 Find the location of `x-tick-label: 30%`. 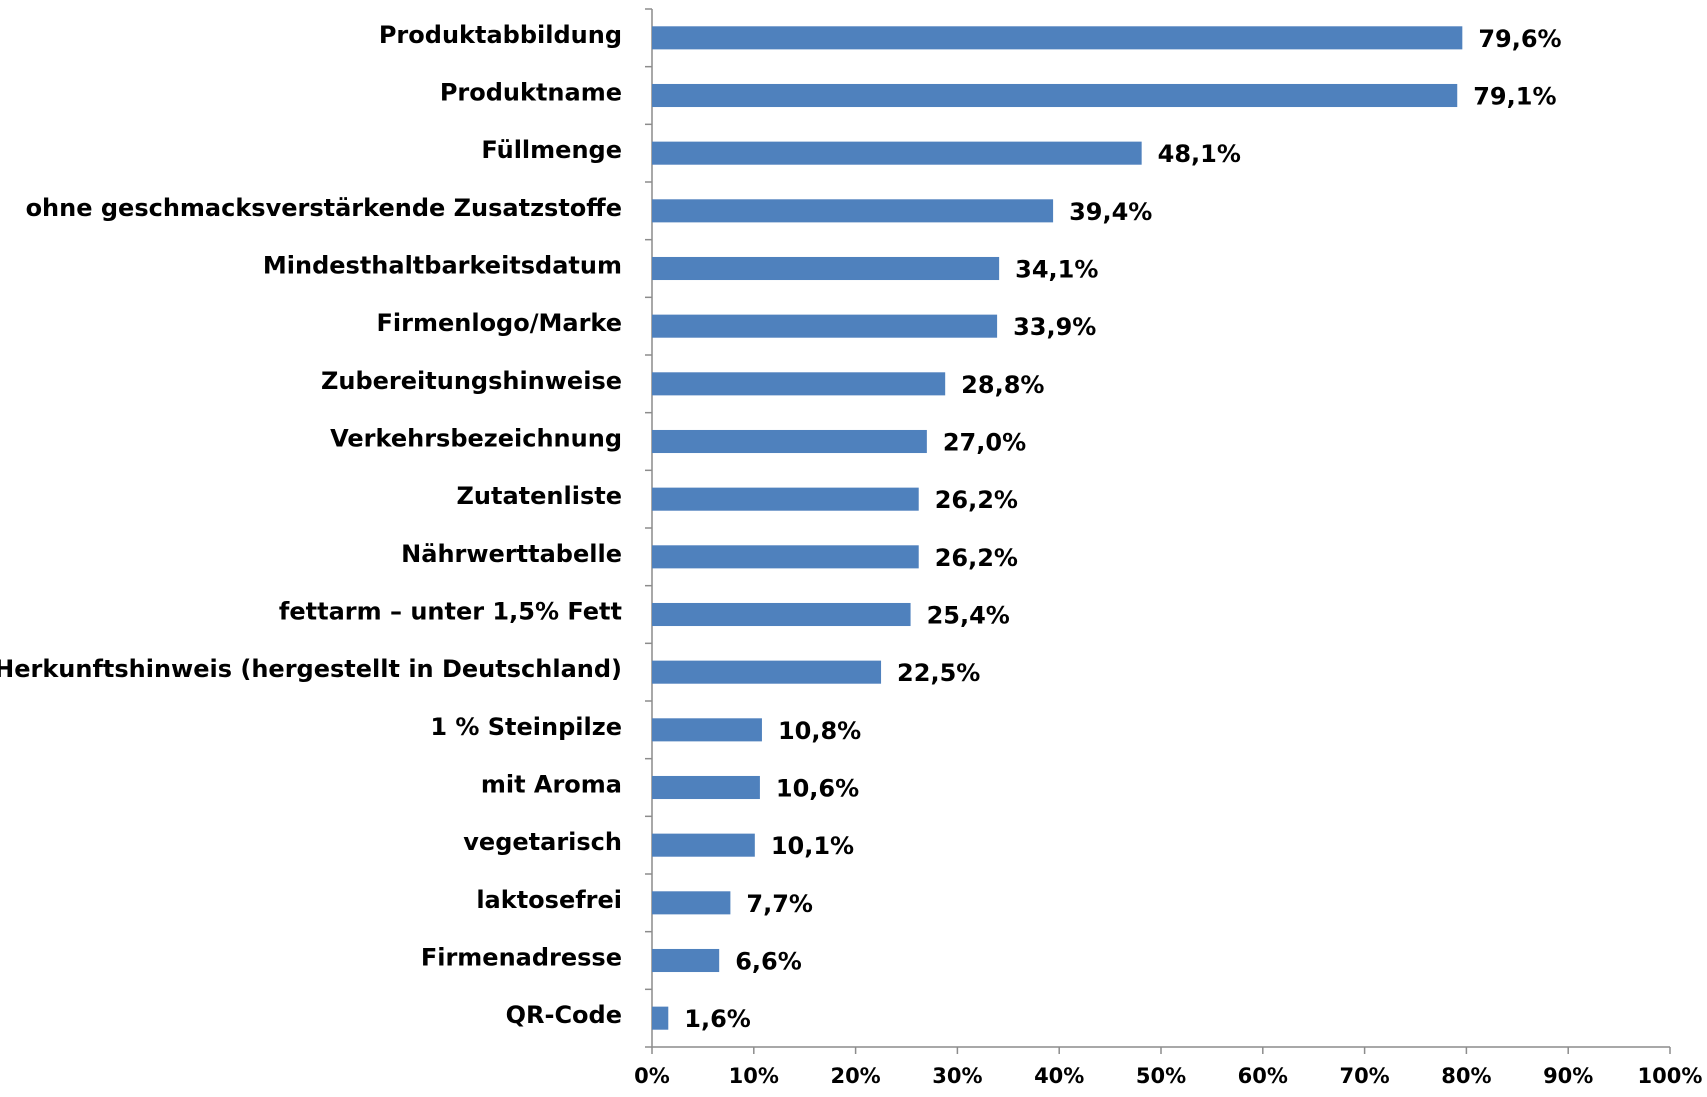

x-tick-label: 30% is located at coordinates (957, 1076).